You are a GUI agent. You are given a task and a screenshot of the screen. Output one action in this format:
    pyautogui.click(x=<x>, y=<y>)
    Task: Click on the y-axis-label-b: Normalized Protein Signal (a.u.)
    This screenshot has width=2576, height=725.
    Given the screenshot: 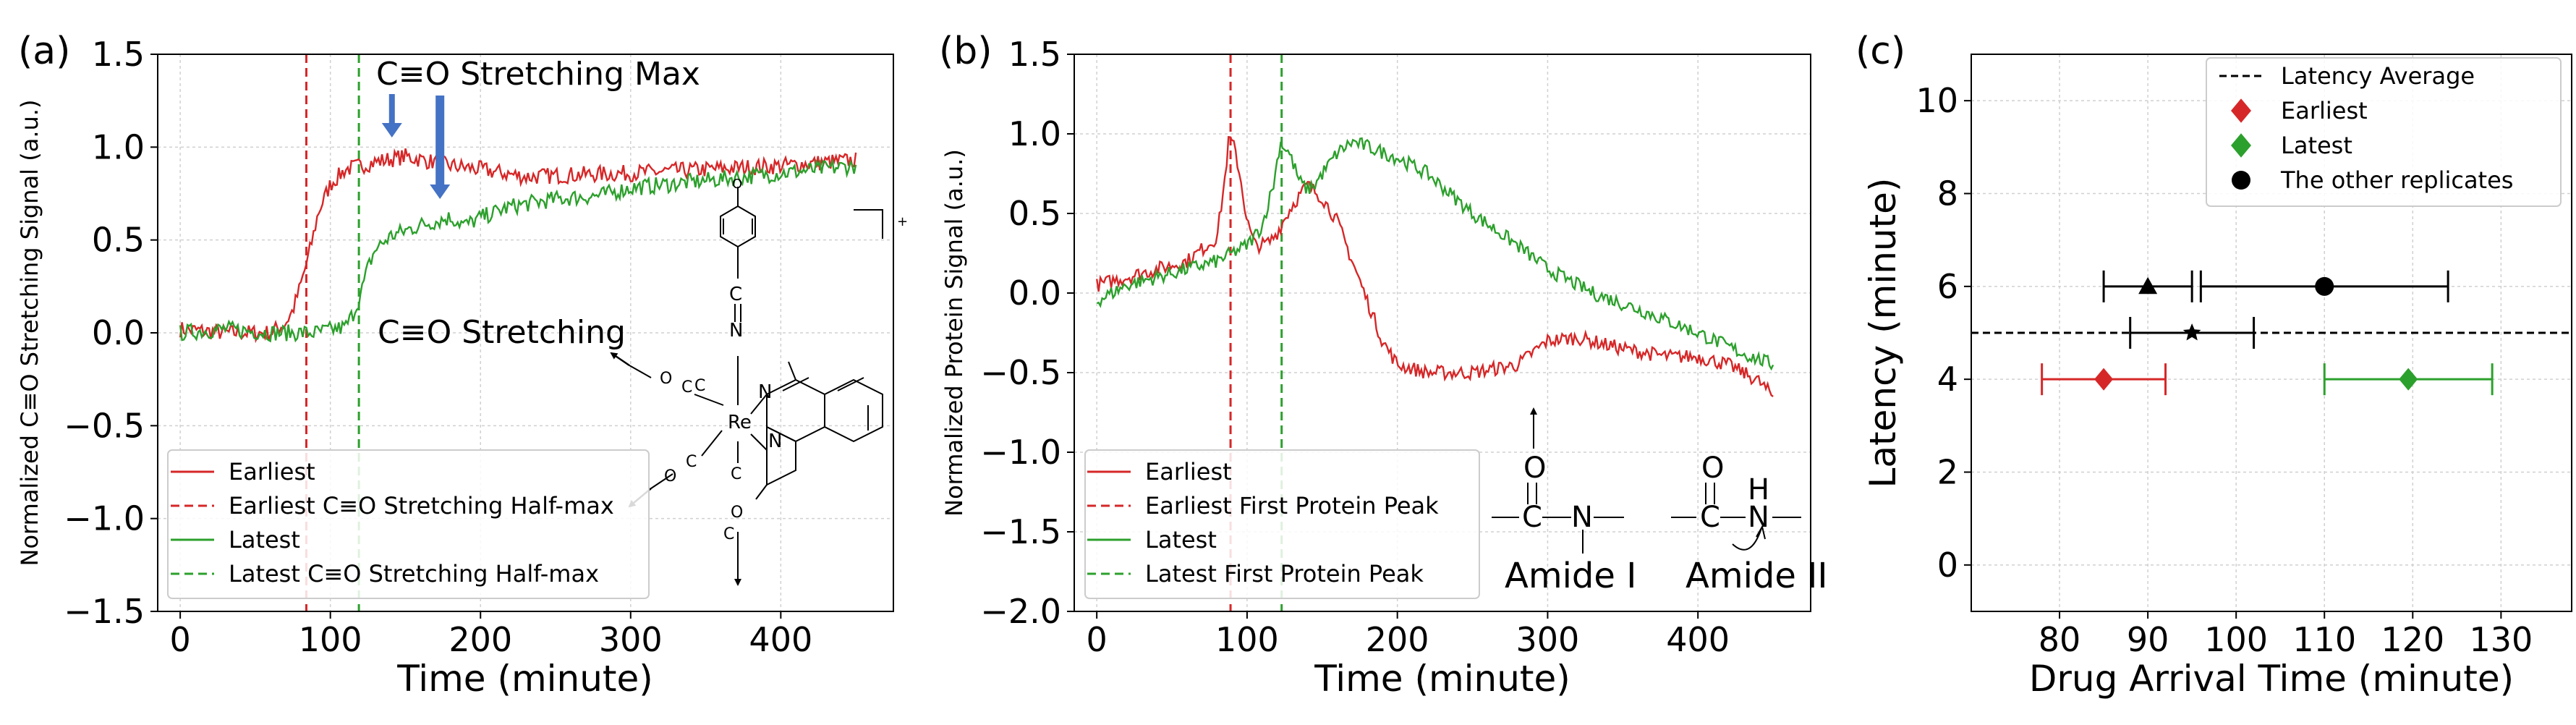 What is the action you would take?
    pyautogui.click(x=954, y=333)
    